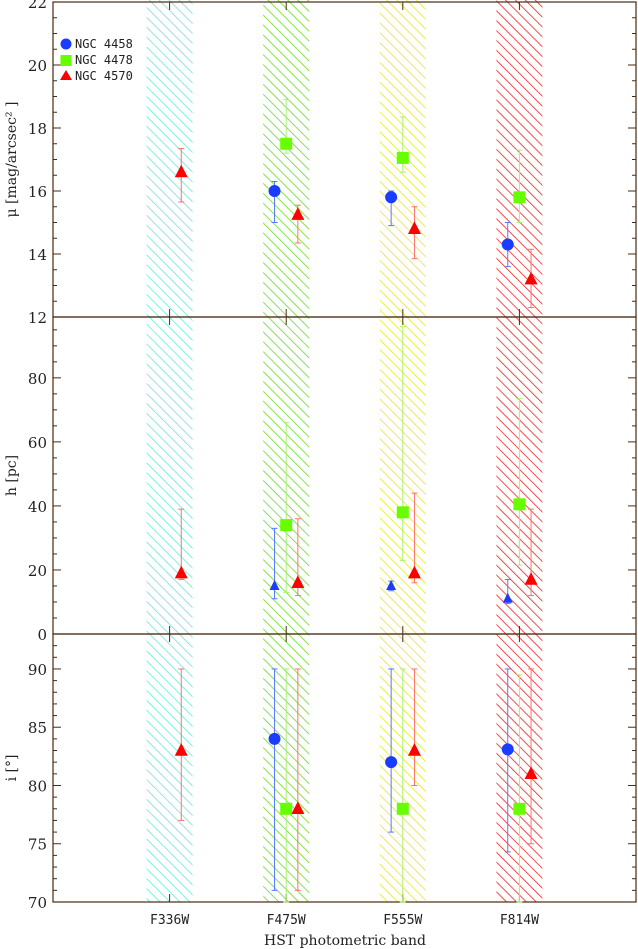 Image resolution: width=638 pixels, height=949 pixels. Describe the element at coordinates (519, 920) in the screenshot. I see `x-tick-label-F814W: F814W` at that location.